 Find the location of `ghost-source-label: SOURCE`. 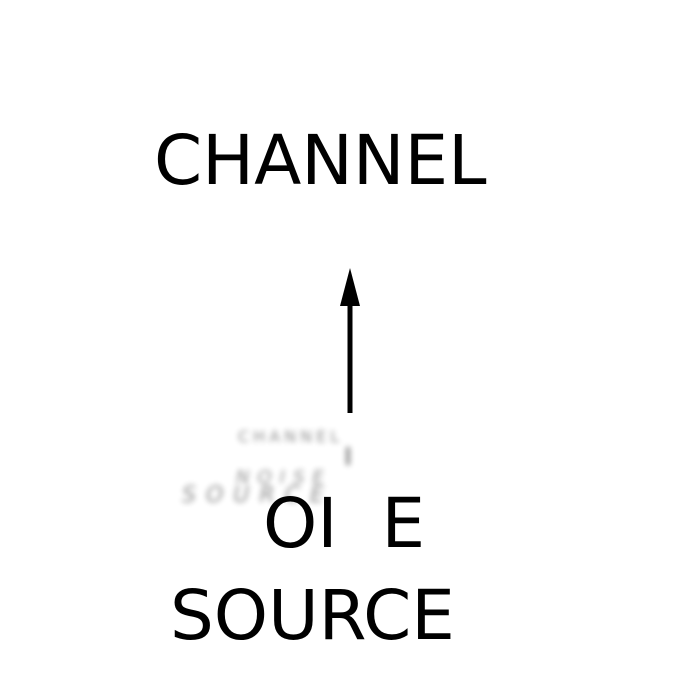

ghost-source-label: SOURCE is located at coordinates (258, 495).